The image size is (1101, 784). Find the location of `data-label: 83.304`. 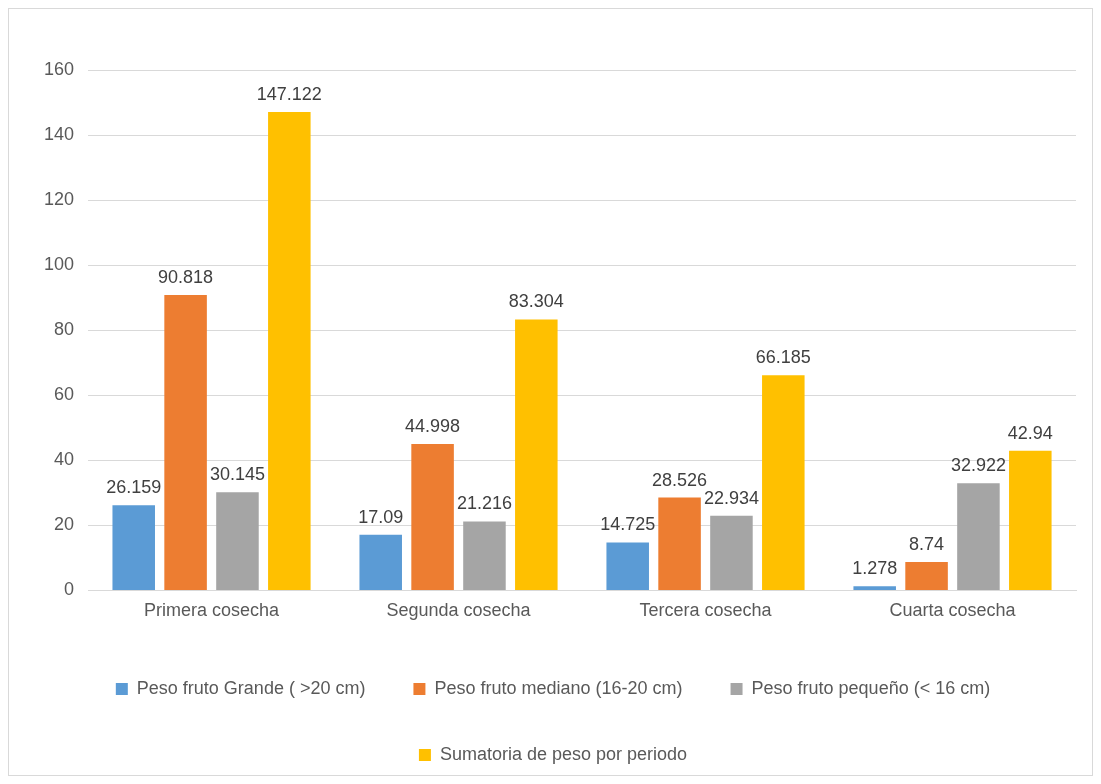

data-label: 83.304 is located at coordinates (536, 301).